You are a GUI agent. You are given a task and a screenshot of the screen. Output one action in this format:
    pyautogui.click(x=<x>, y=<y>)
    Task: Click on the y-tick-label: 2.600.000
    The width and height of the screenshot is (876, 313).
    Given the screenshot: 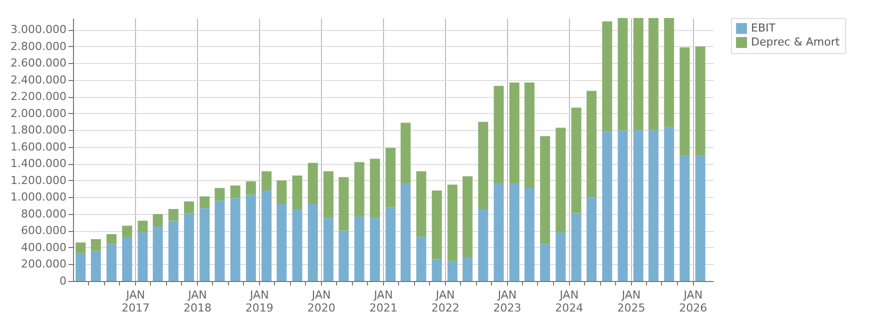 What is the action you would take?
    pyautogui.click(x=38, y=63)
    